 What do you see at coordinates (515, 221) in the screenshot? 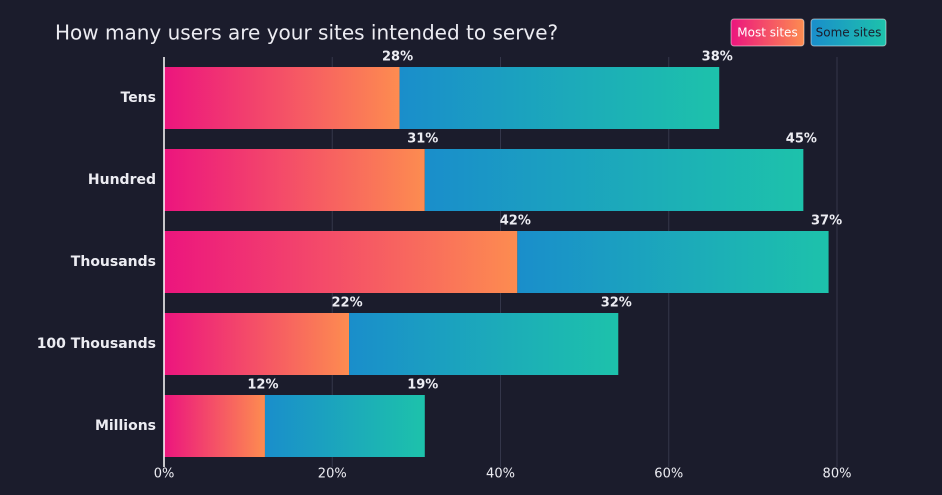
I see `data-label: 42%` at bounding box center [515, 221].